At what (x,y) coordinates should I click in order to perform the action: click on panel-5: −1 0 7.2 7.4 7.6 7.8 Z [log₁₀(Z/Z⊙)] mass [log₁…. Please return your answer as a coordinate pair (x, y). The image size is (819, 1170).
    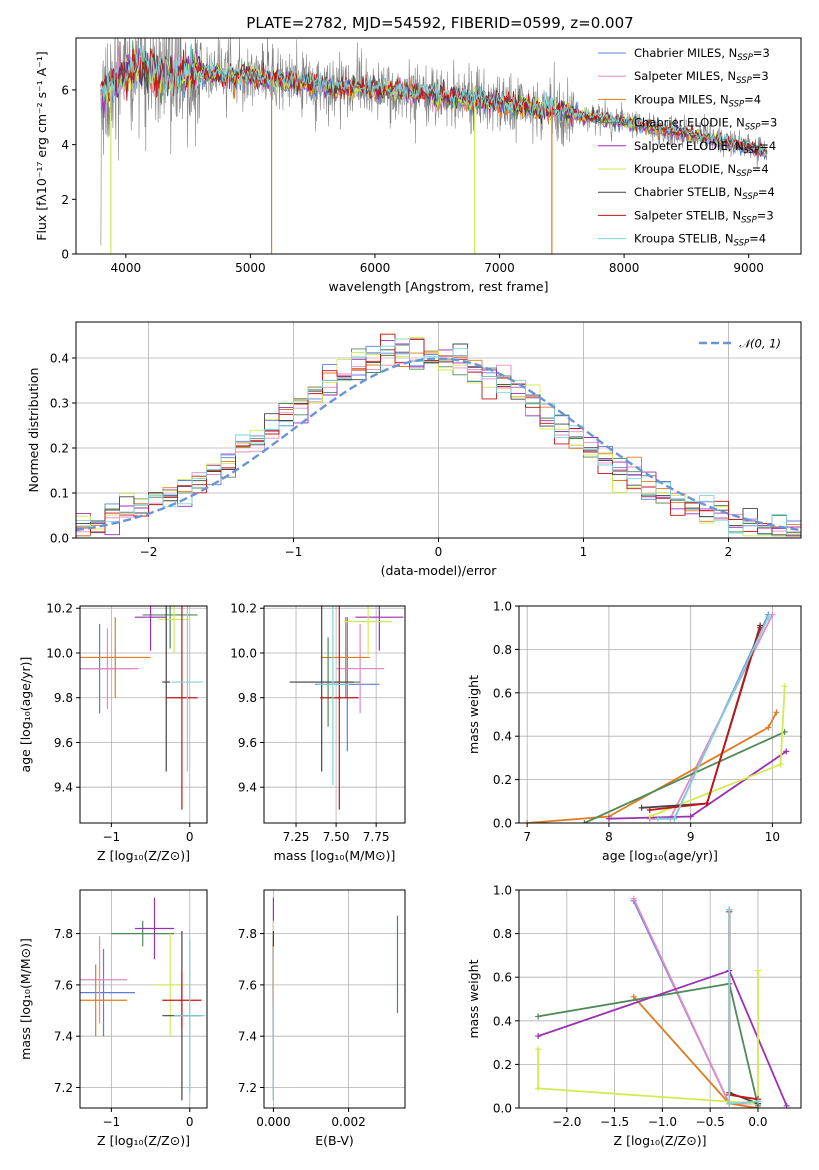
    Looking at the image, I should click on (113, 1018).